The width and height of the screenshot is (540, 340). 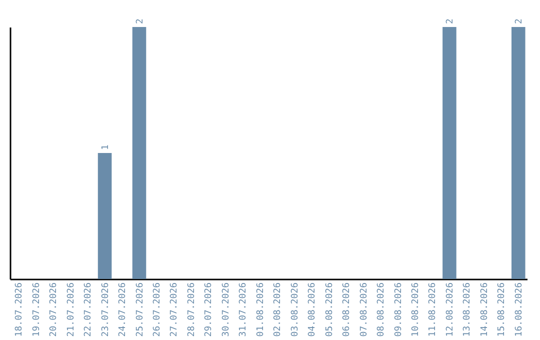 I want to click on x-tick-label: 01.08.2026, so click(x=261, y=309).